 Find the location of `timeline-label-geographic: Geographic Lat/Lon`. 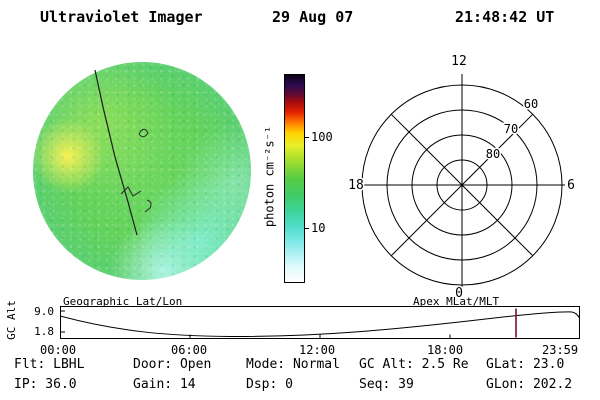

timeline-label-geographic: Geographic Lat/Lon is located at coordinates (123, 301).